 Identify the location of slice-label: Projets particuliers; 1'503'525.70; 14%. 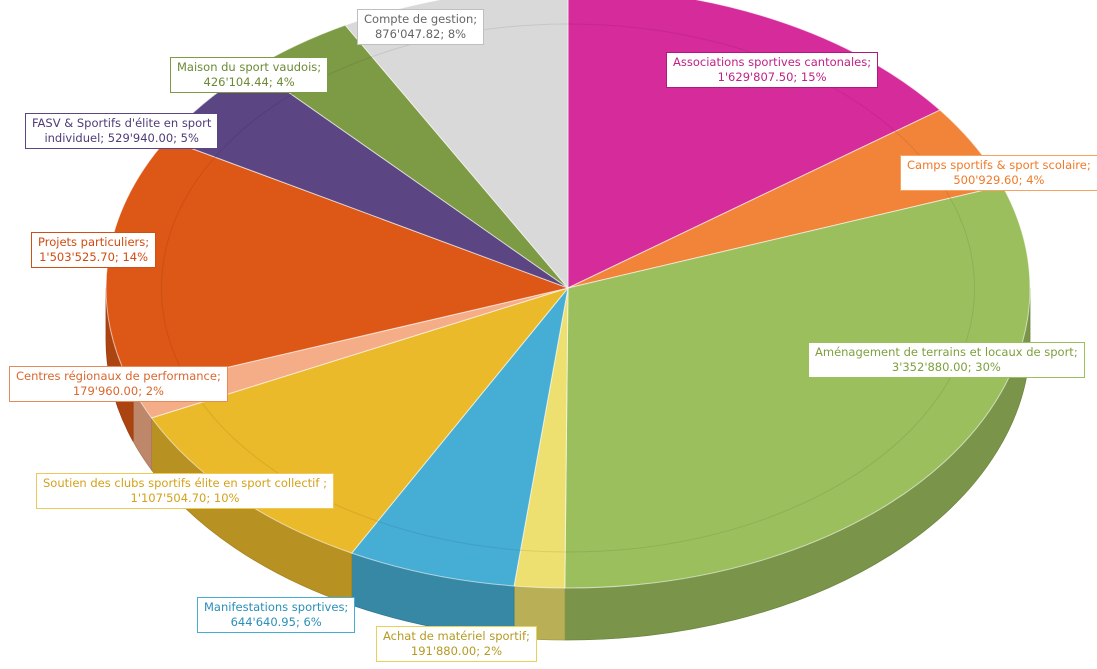
(94, 250).